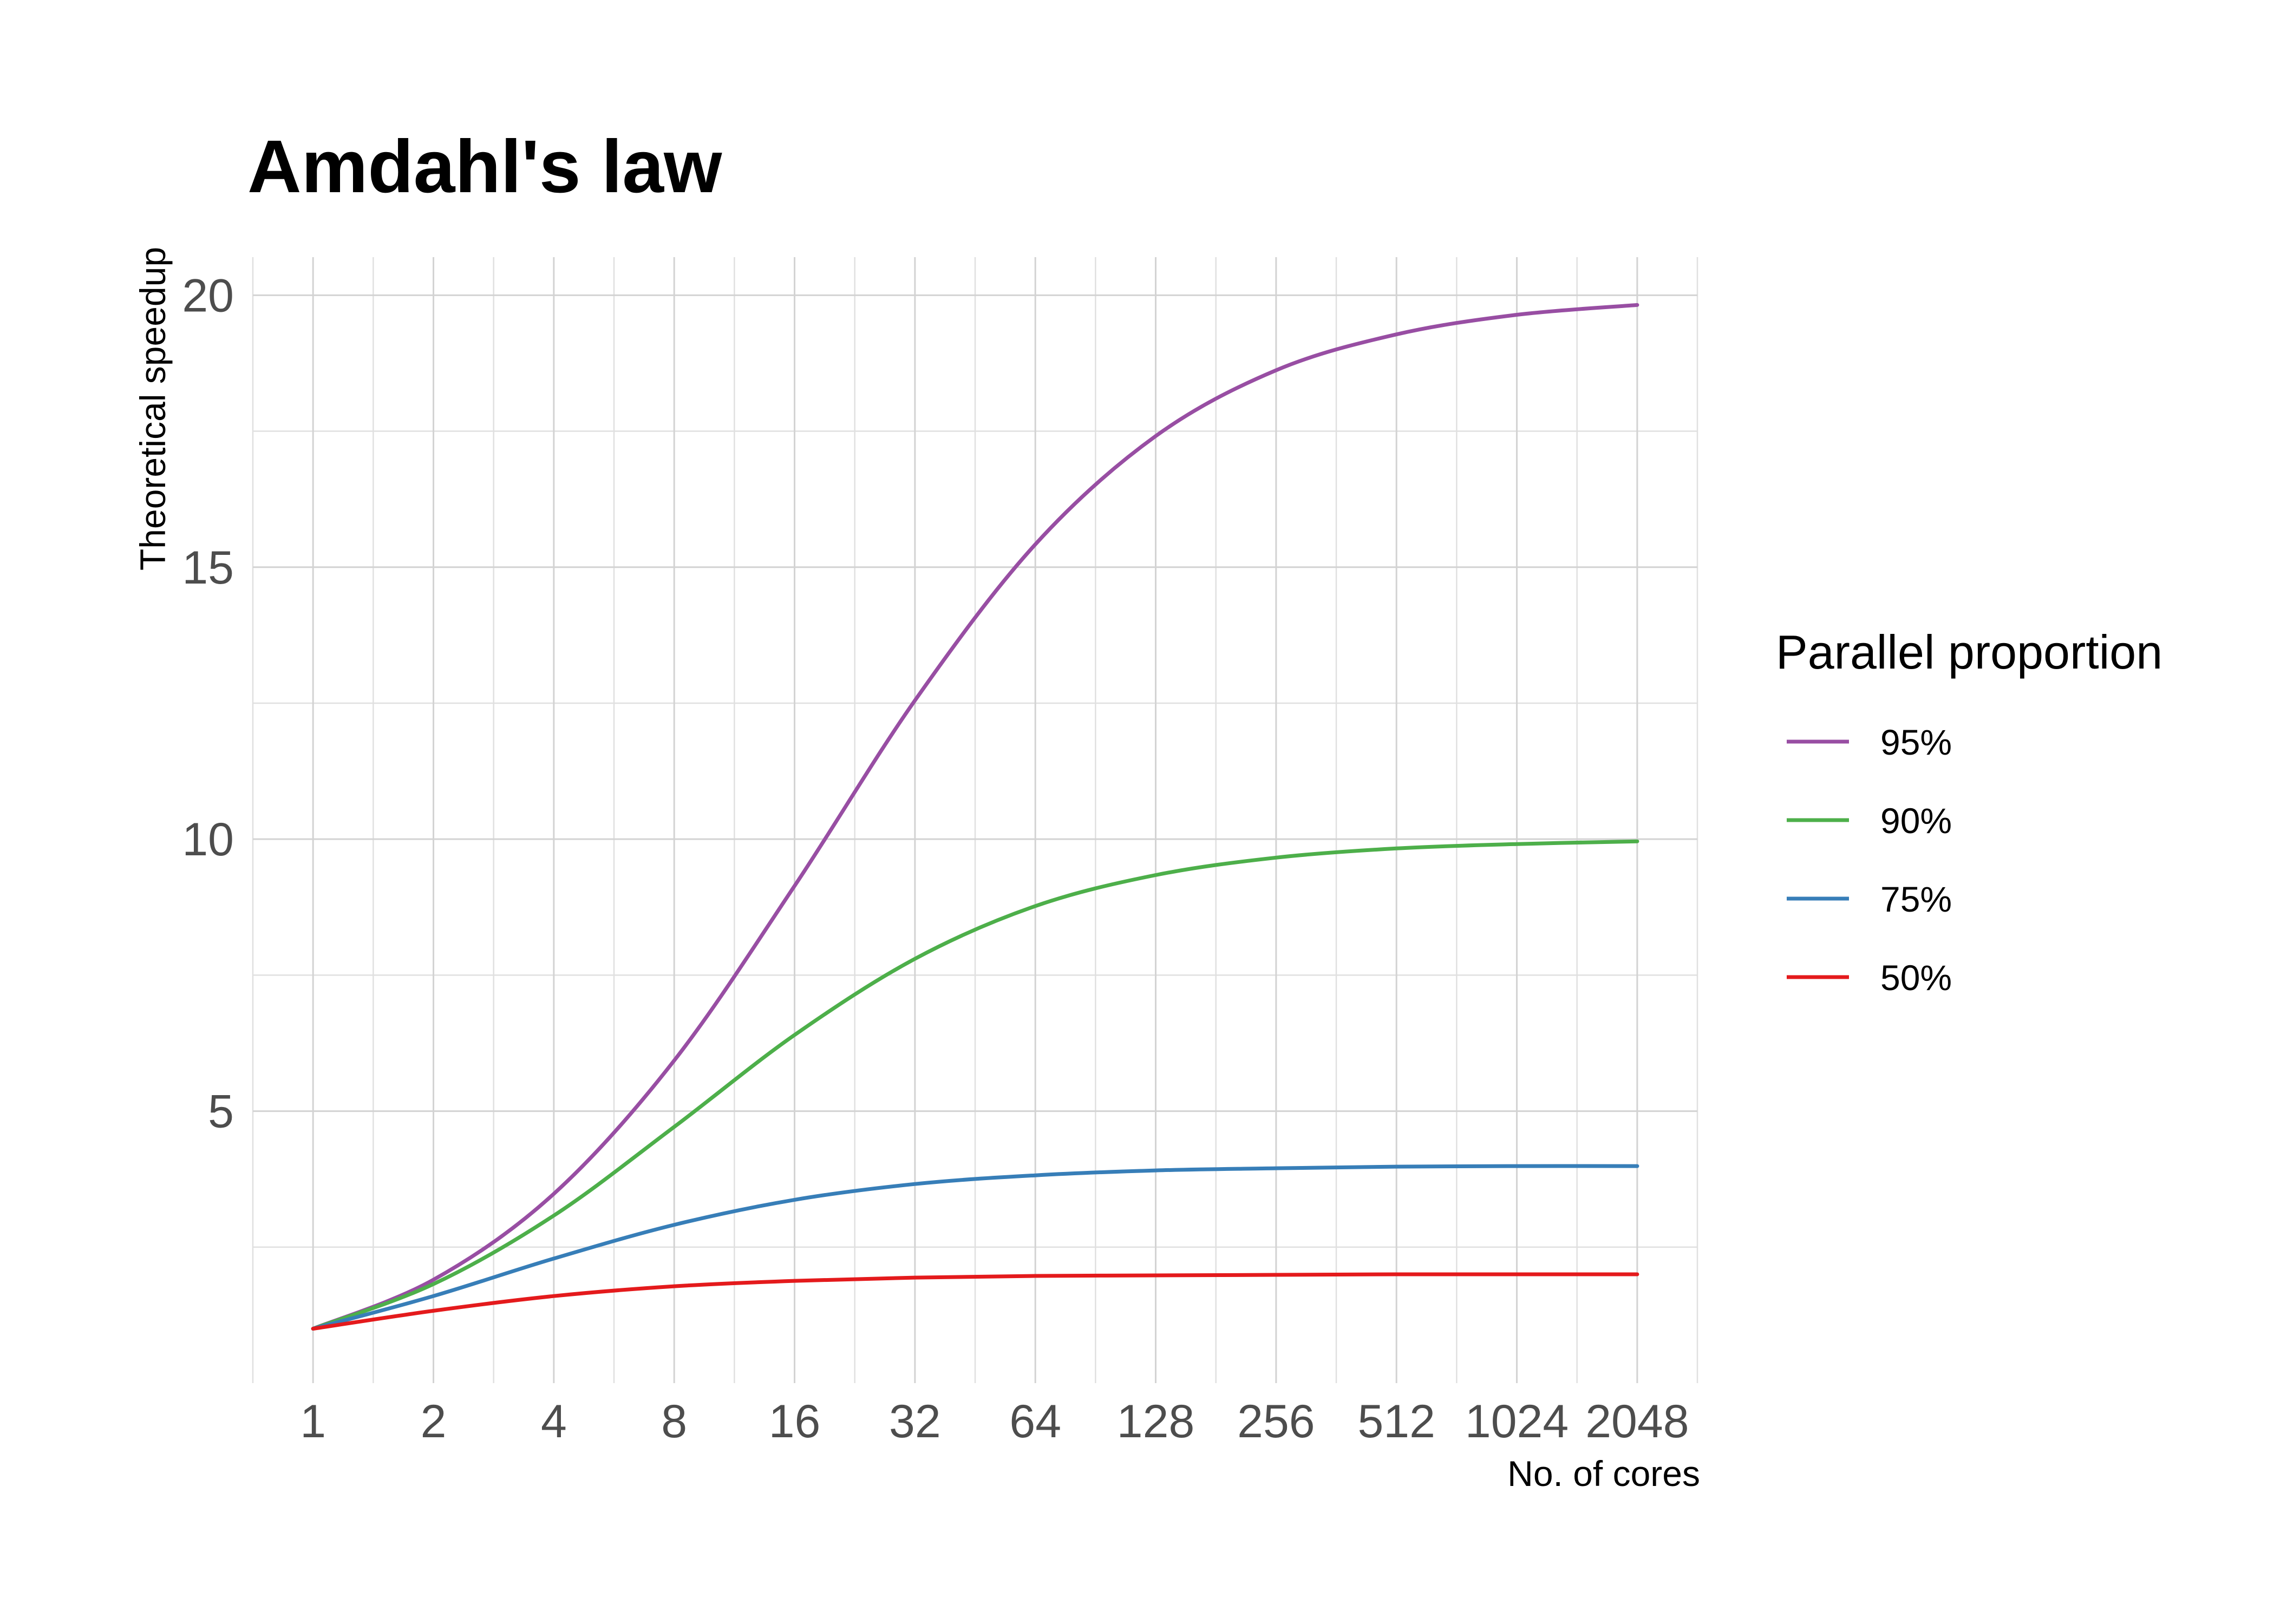 The image size is (2274, 1624). What do you see at coordinates (1637, 1422) in the screenshot?
I see `x-tick-label: 2048` at bounding box center [1637, 1422].